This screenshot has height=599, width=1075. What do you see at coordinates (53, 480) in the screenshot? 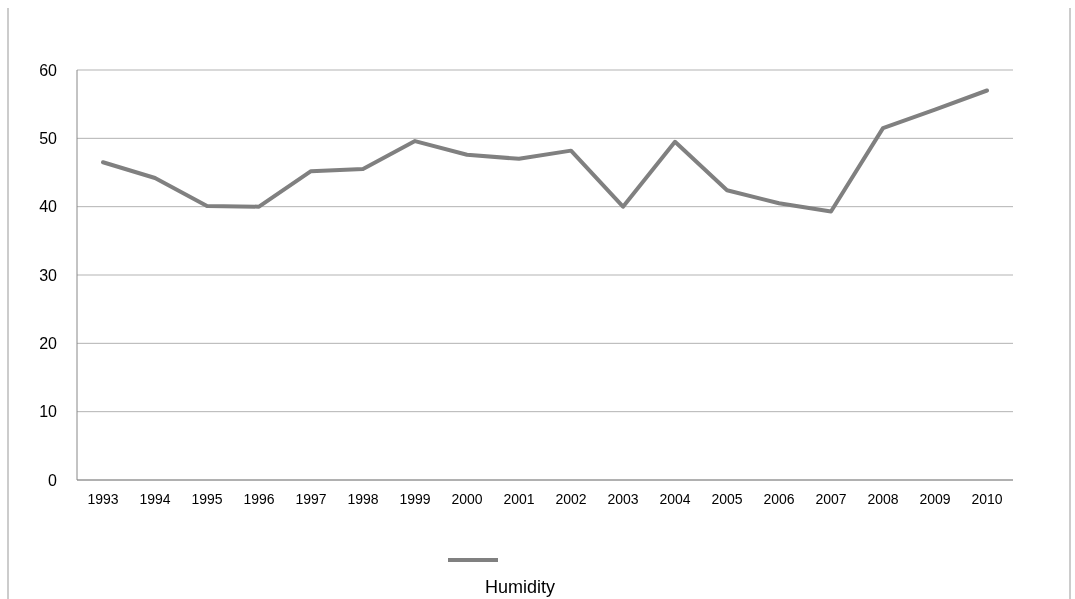
I see `y-tick-label: 0` at bounding box center [53, 480].